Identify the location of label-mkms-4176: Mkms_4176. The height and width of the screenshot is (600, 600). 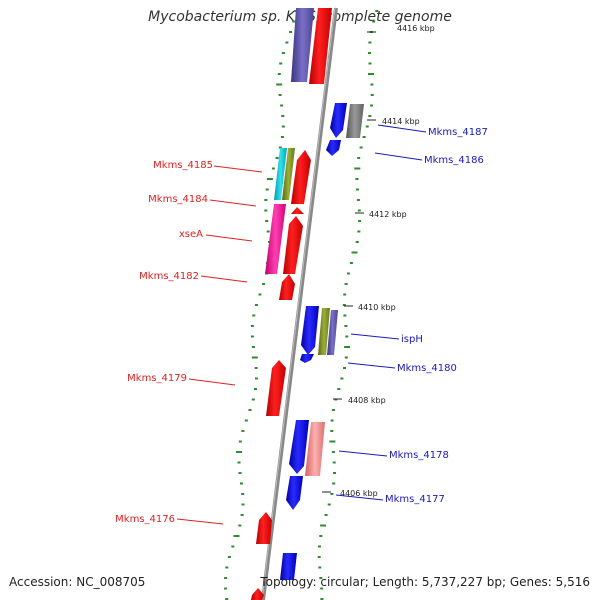
(145, 519).